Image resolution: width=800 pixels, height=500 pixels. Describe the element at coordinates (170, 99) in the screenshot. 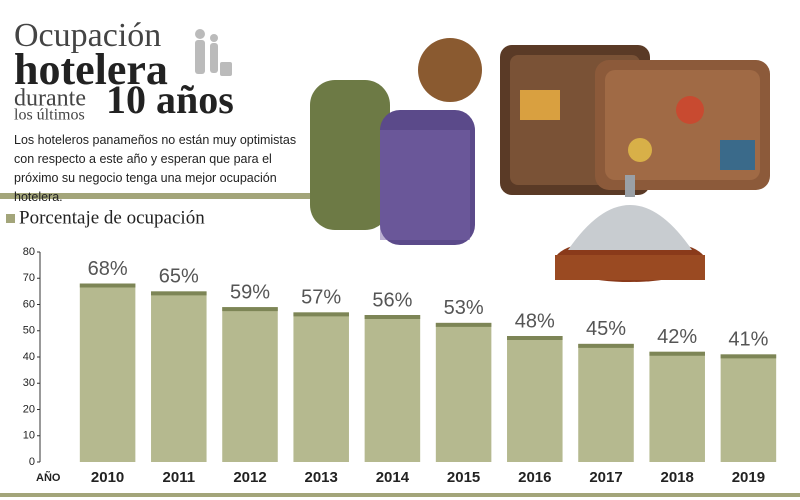

I see `title-line: 10 años` at that location.